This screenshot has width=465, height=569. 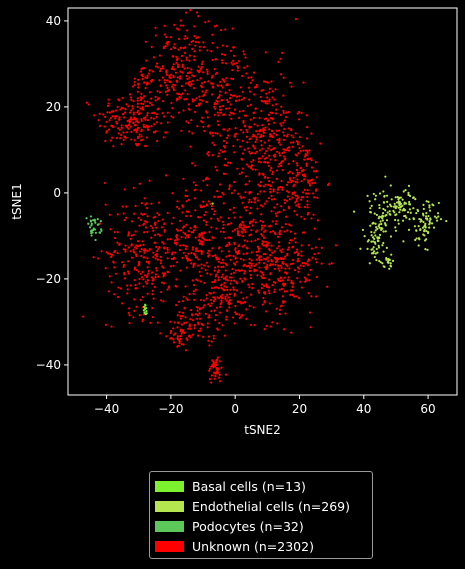 What do you see at coordinates (263, 486) in the screenshot?
I see `legend-item-basal-cells: Basal cells (n=13)` at bounding box center [263, 486].